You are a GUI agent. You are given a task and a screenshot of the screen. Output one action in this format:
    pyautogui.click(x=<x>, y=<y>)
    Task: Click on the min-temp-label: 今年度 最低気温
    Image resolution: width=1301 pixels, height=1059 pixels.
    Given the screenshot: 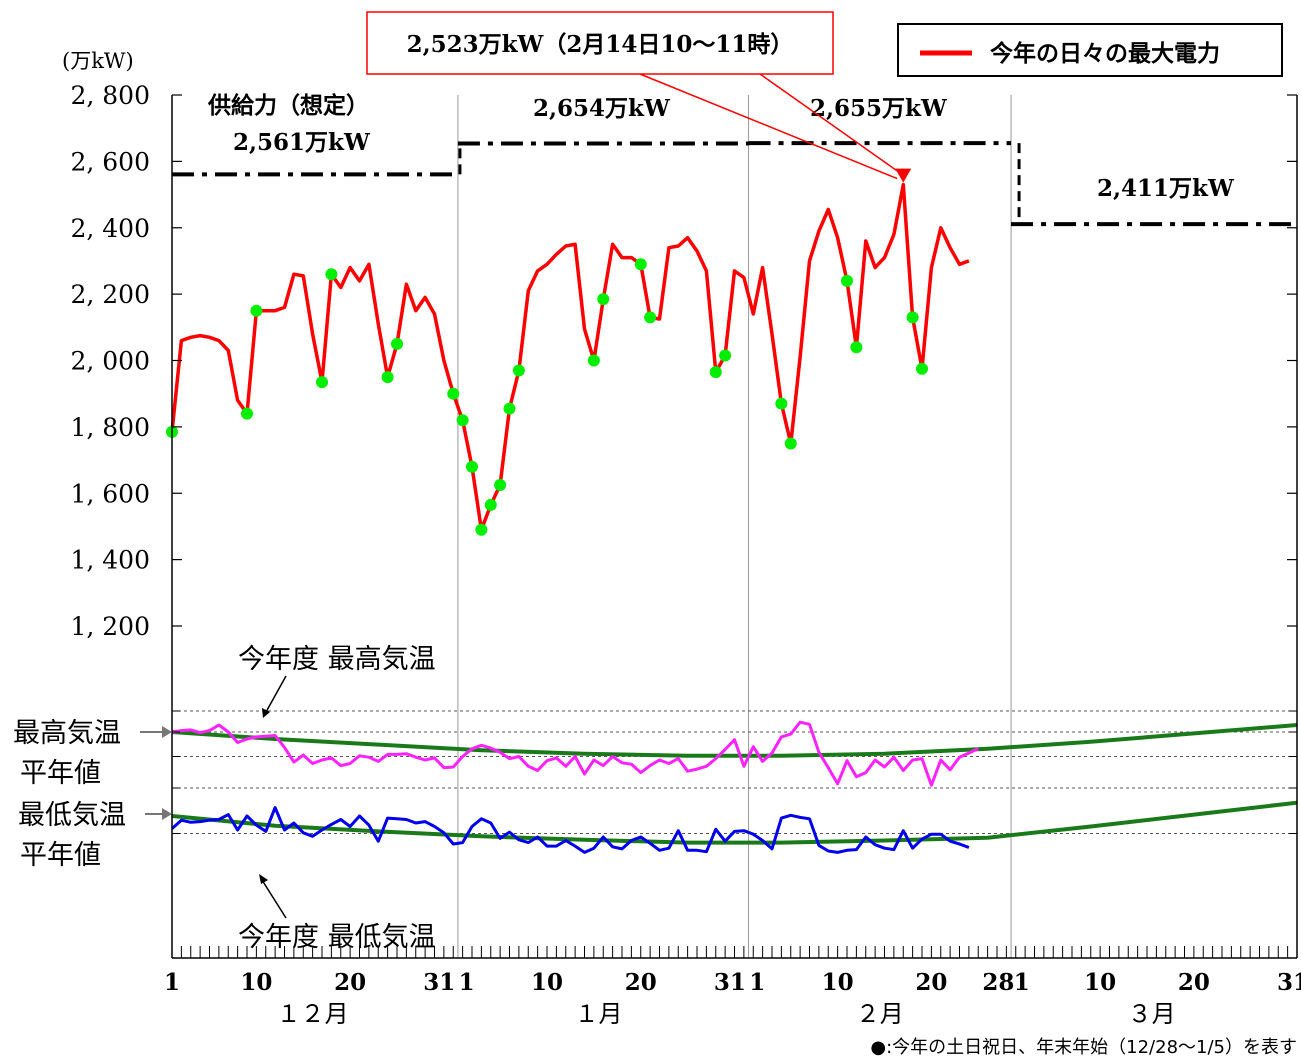 What is the action you would take?
    pyautogui.click(x=337, y=937)
    